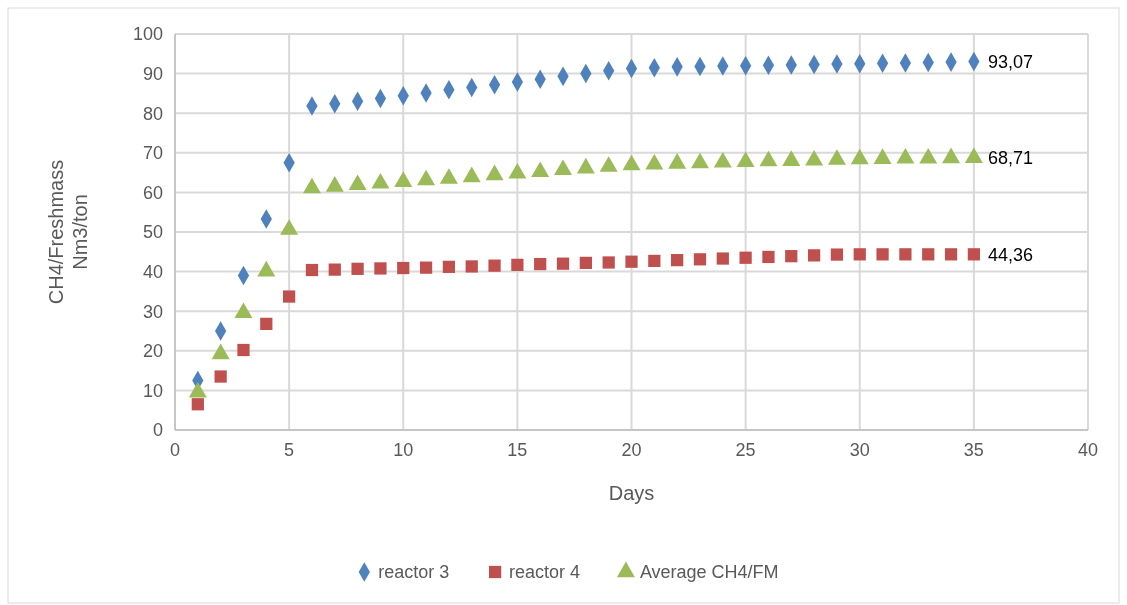 This screenshot has height=605, width=1127. I want to click on data-label: 68,71, so click(1010, 158).